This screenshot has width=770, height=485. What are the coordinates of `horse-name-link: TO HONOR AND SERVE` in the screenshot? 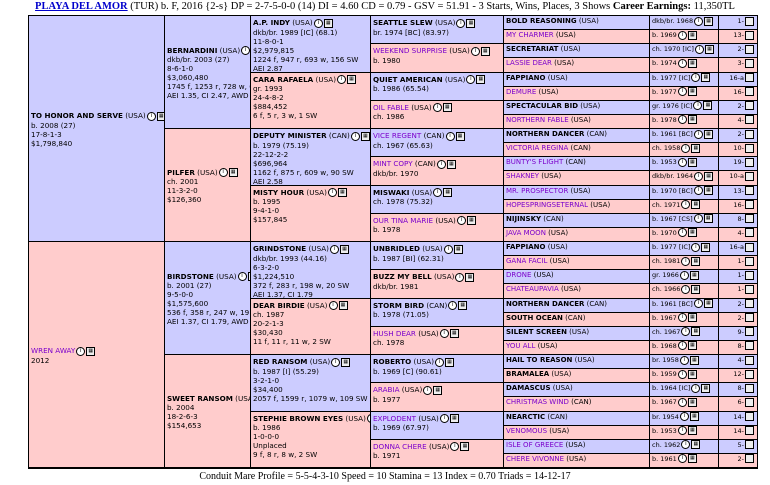 It's located at (77, 116).